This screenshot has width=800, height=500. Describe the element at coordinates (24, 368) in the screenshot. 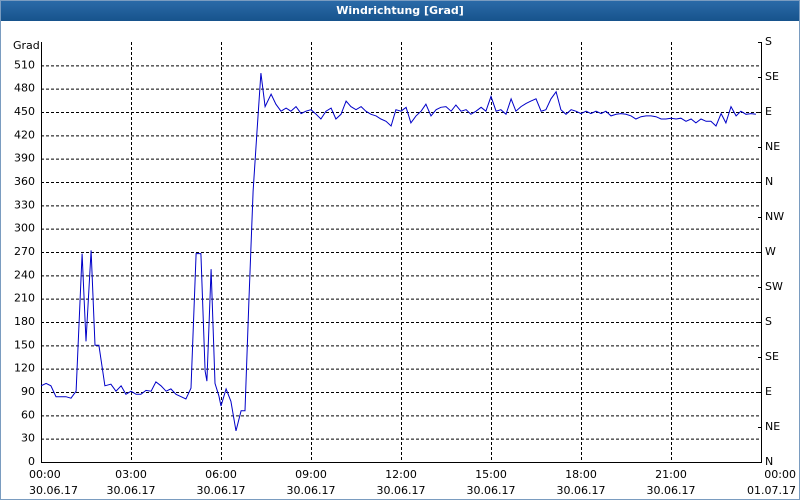

I see `y-tick-label: 120` at that location.